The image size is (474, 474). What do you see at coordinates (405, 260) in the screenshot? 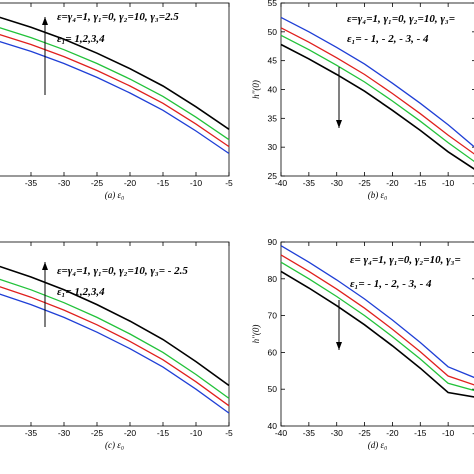
I see `parameter-annotation: ε= γ₄=1, γ₁=0, γ₂=10, γ₃=` at bounding box center [405, 260].